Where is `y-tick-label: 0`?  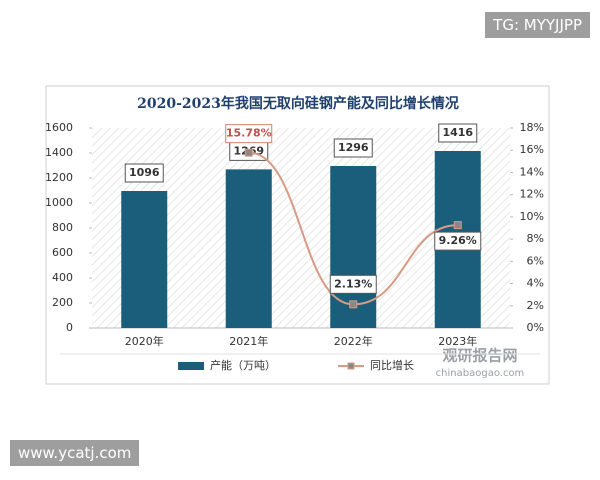
y-tick-label: 0 is located at coordinates (69, 327).